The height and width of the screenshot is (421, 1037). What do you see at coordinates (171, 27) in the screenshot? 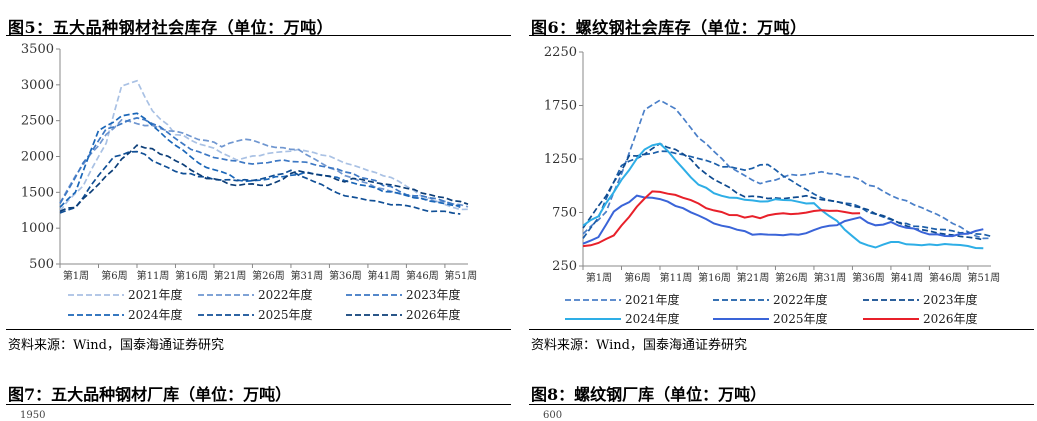
I see `chart-title: 图5：五大品种钢材社会库存（单位：万吨）` at bounding box center [171, 27].